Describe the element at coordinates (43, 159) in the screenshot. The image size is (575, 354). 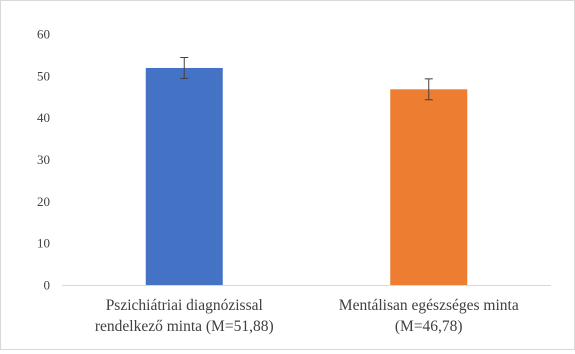
I see `y-tick-label: 30` at that location.